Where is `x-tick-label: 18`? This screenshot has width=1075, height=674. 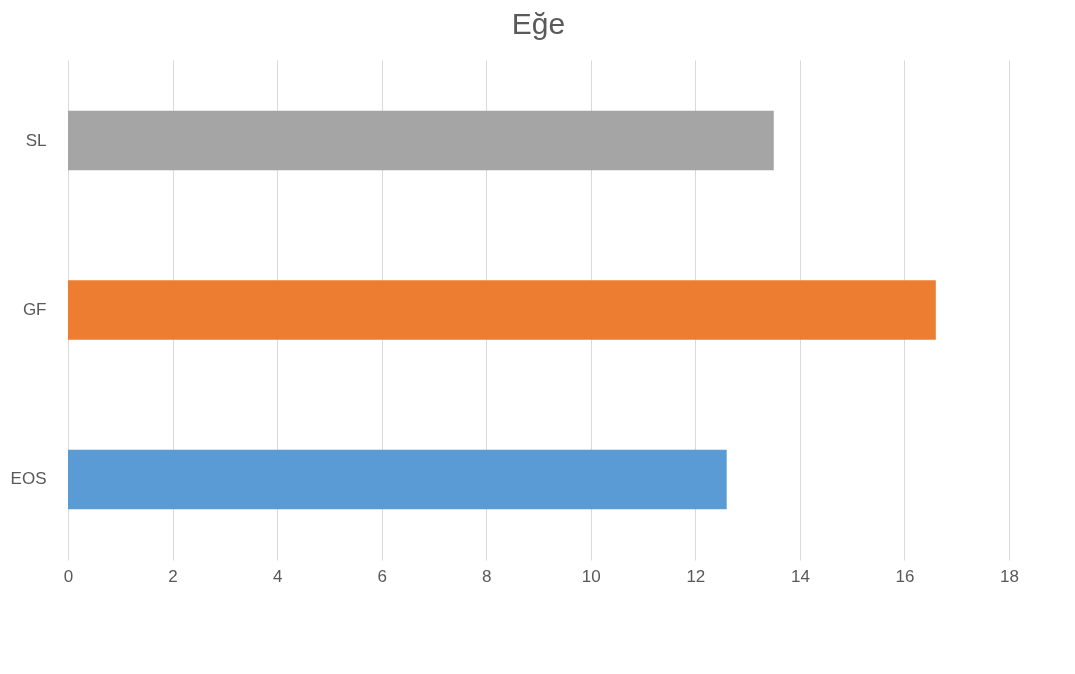 x-tick-label: 18 is located at coordinates (1009, 576).